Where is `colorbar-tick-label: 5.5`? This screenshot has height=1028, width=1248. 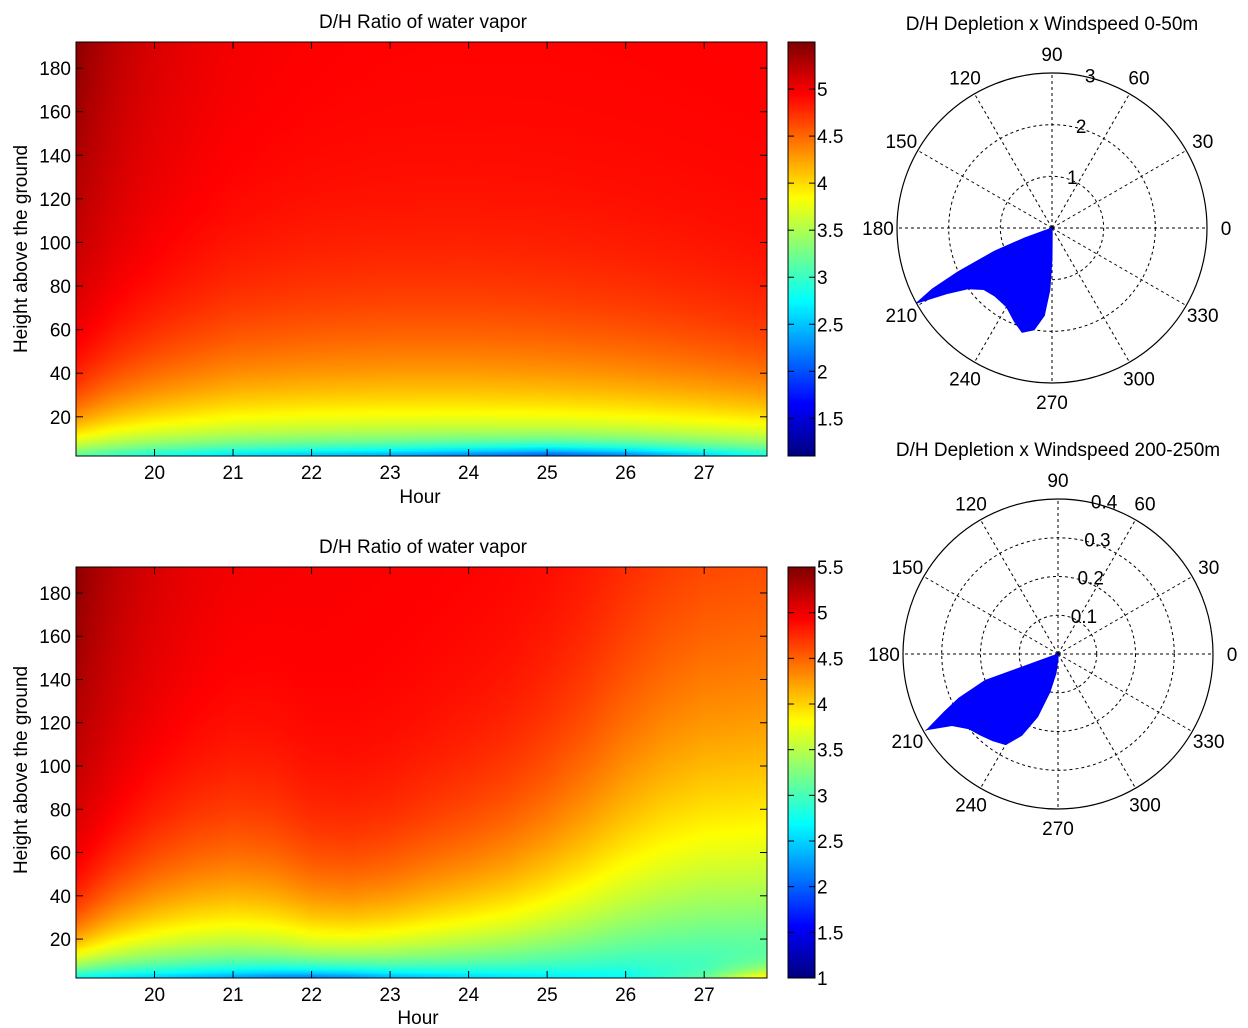 colorbar-tick-label: 5.5 is located at coordinates (830, 568).